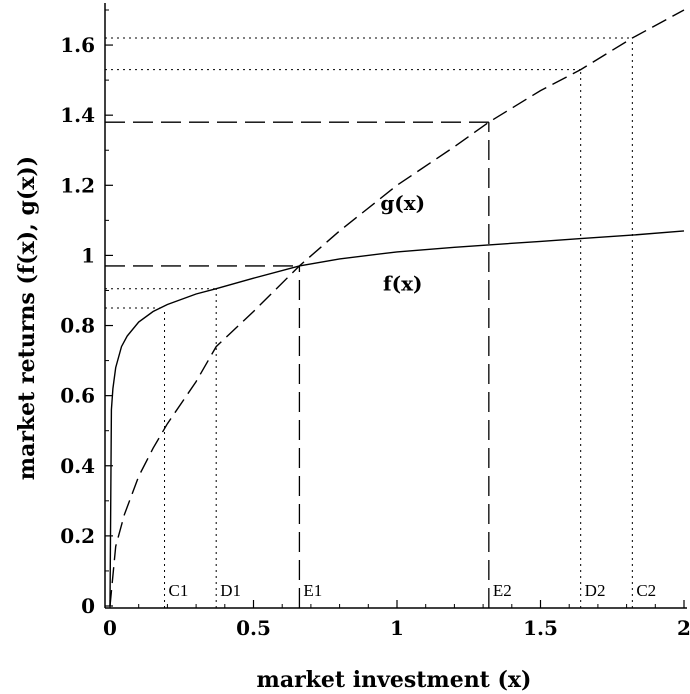 The image size is (690, 694). Describe the element at coordinates (595, 590) in the screenshot. I see `marker-label-d2: D2` at that location.